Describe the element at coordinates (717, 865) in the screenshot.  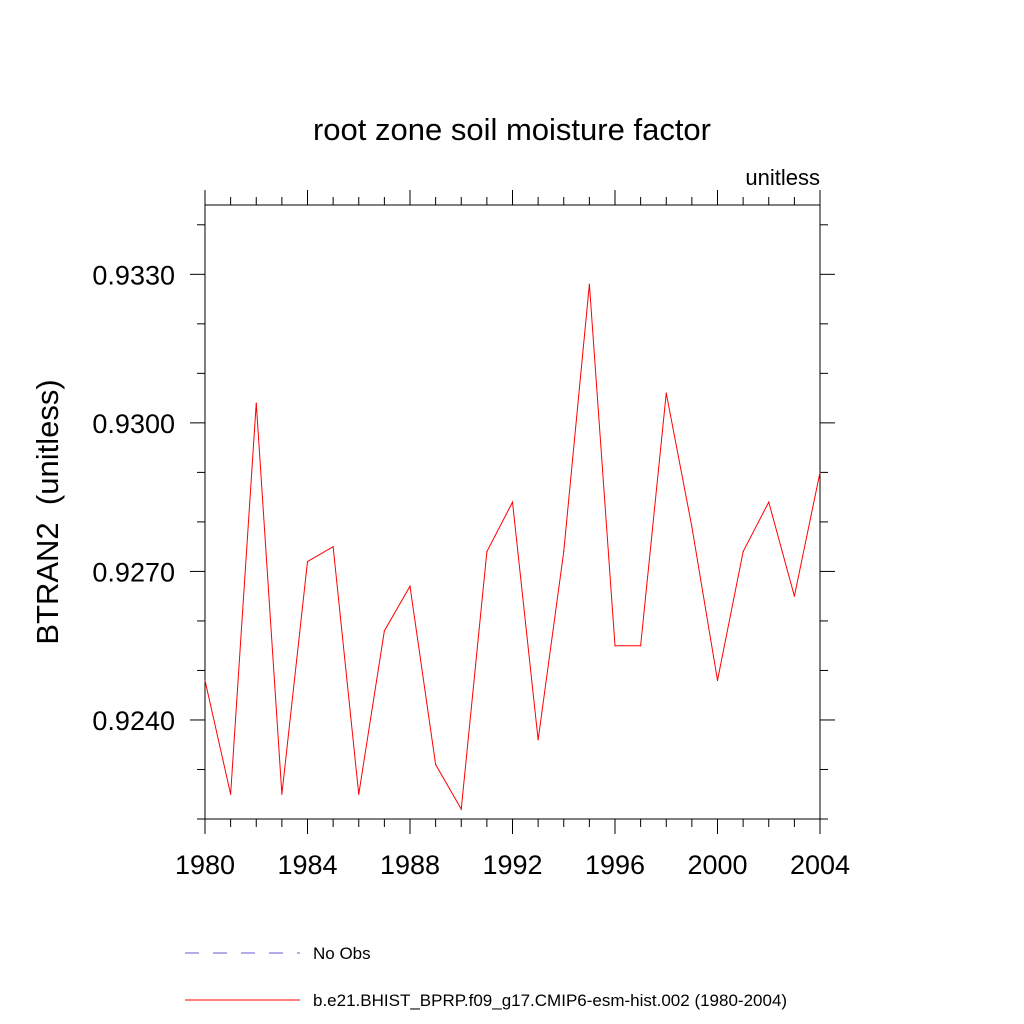
I see `x-tick-label: 2000` at that location.